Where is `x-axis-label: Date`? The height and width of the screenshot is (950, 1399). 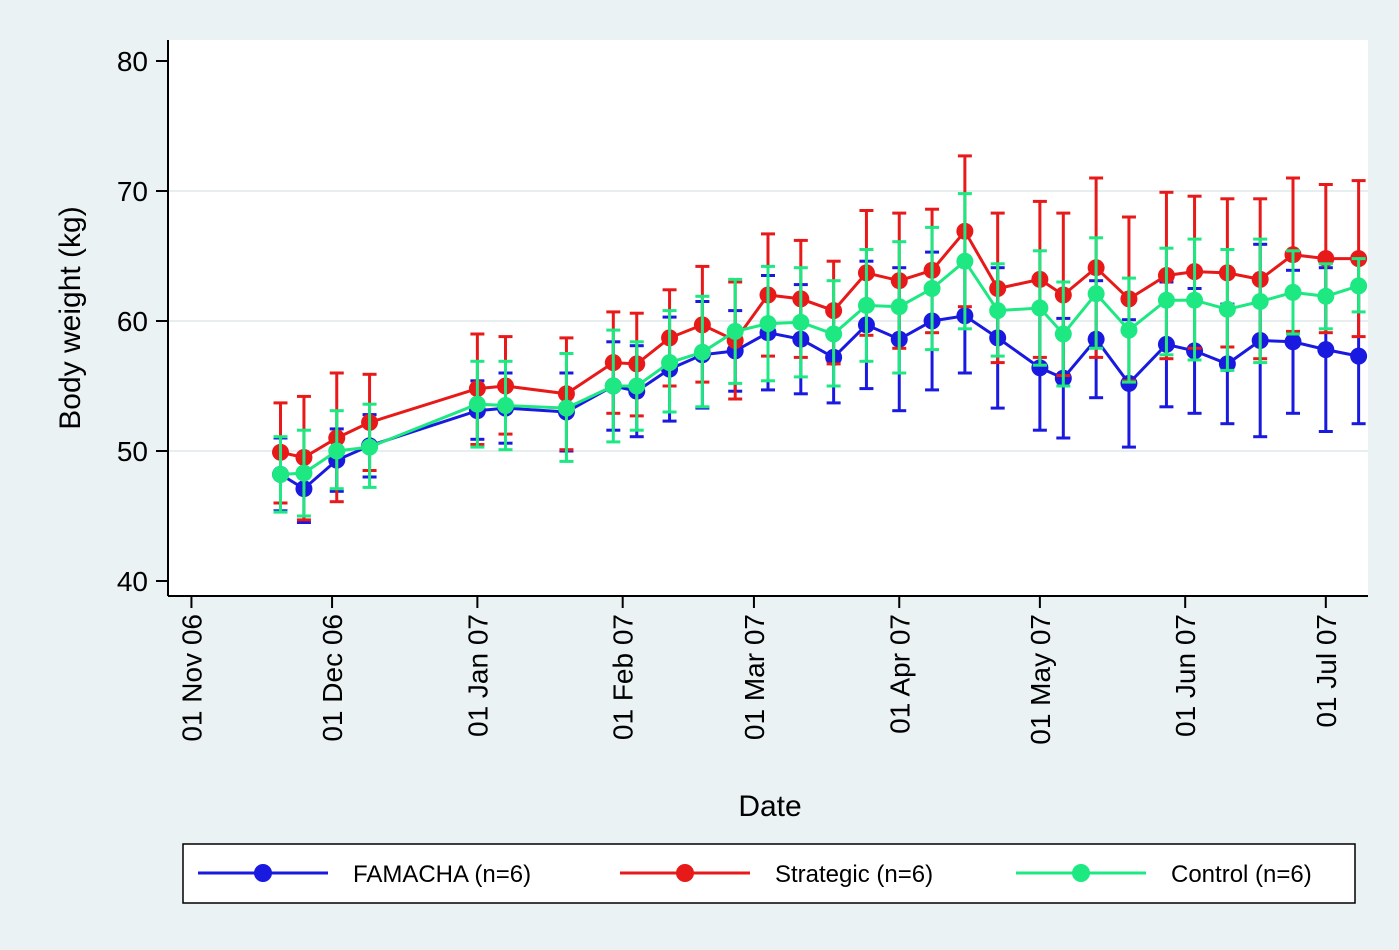 x-axis-label: Date is located at coordinates (769, 806).